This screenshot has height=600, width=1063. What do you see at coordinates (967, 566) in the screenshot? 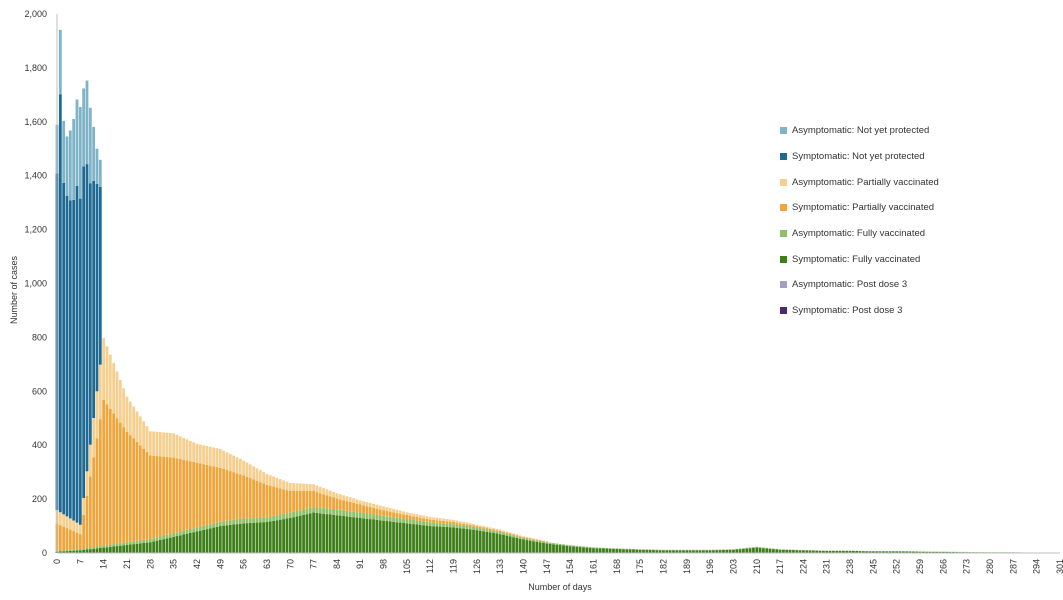
I see `x-tick-label: 273` at bounding box center [967, 566].